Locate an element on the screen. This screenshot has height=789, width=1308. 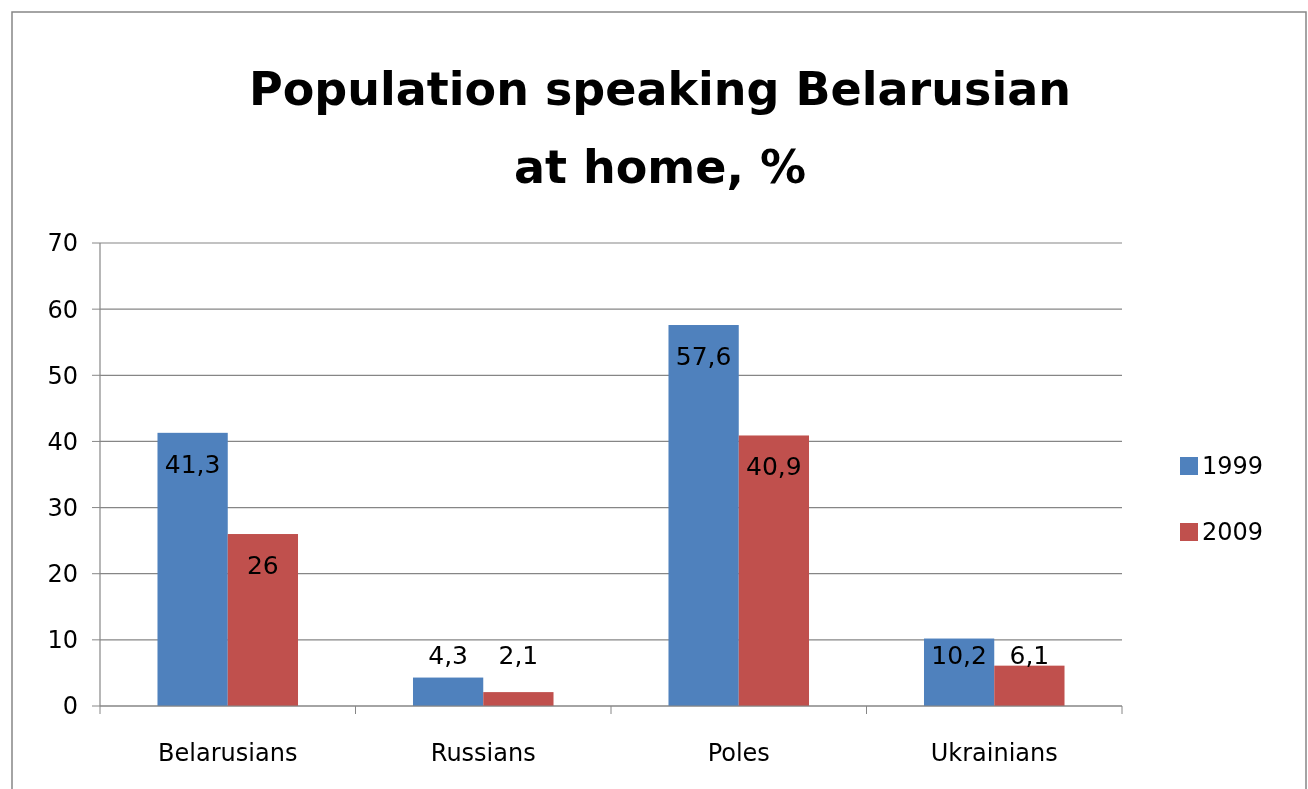
data-label: 57,6 is located at coordinates (703, 357).